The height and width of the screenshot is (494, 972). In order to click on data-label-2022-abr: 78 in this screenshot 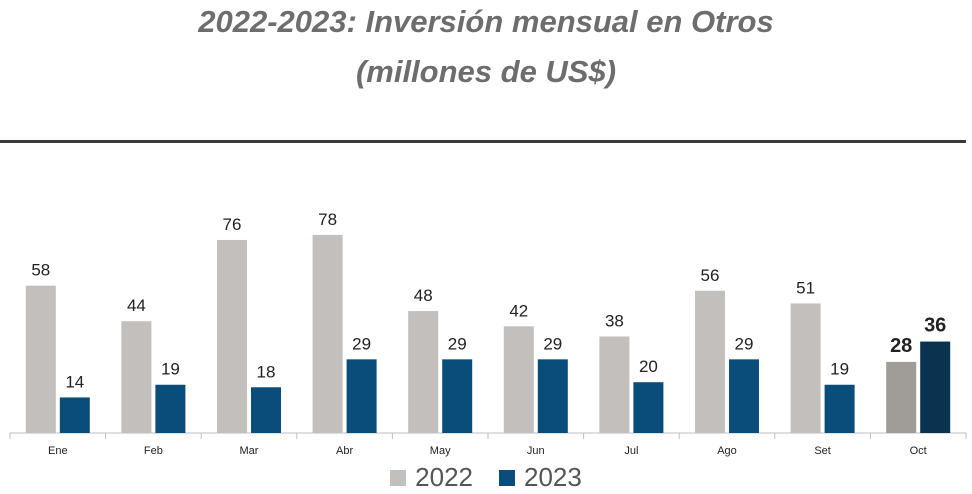, I will do `click(327, 219)`.